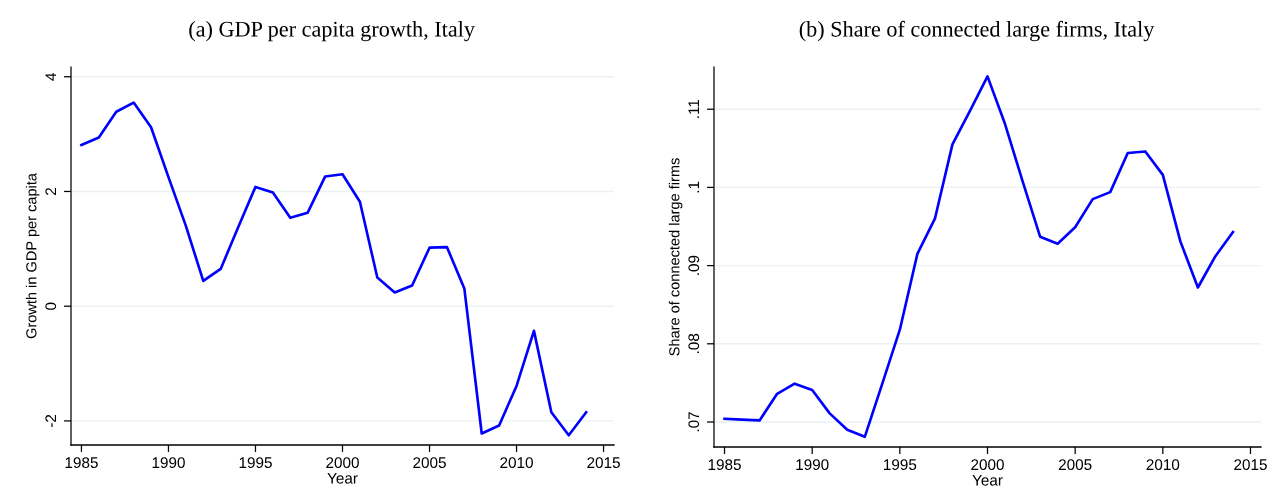 This screenshot has width=1276, height=504. What do you see at coordinates (694, 187) in the screenshot?
I see `y-tick-label: .1` at bounding box center [694, 187].